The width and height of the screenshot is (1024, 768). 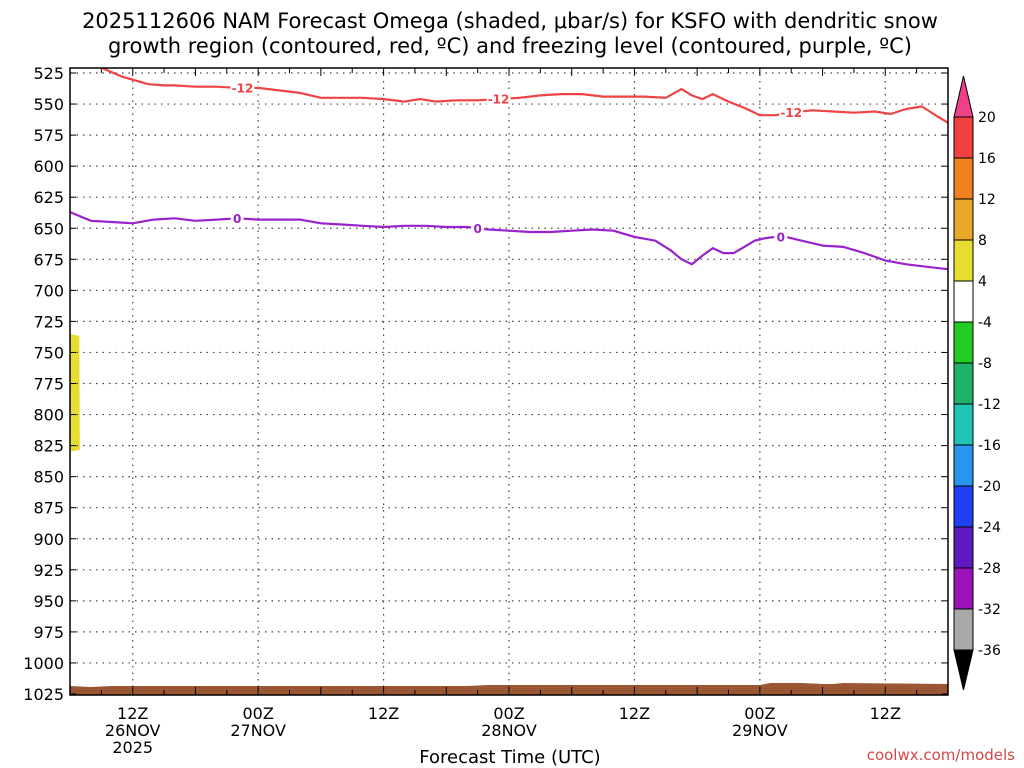 What do you see at coordinates (982, 282) in the screenshot?
I see `colorbar-tick-label: 4` at bounding box center [982, 282].